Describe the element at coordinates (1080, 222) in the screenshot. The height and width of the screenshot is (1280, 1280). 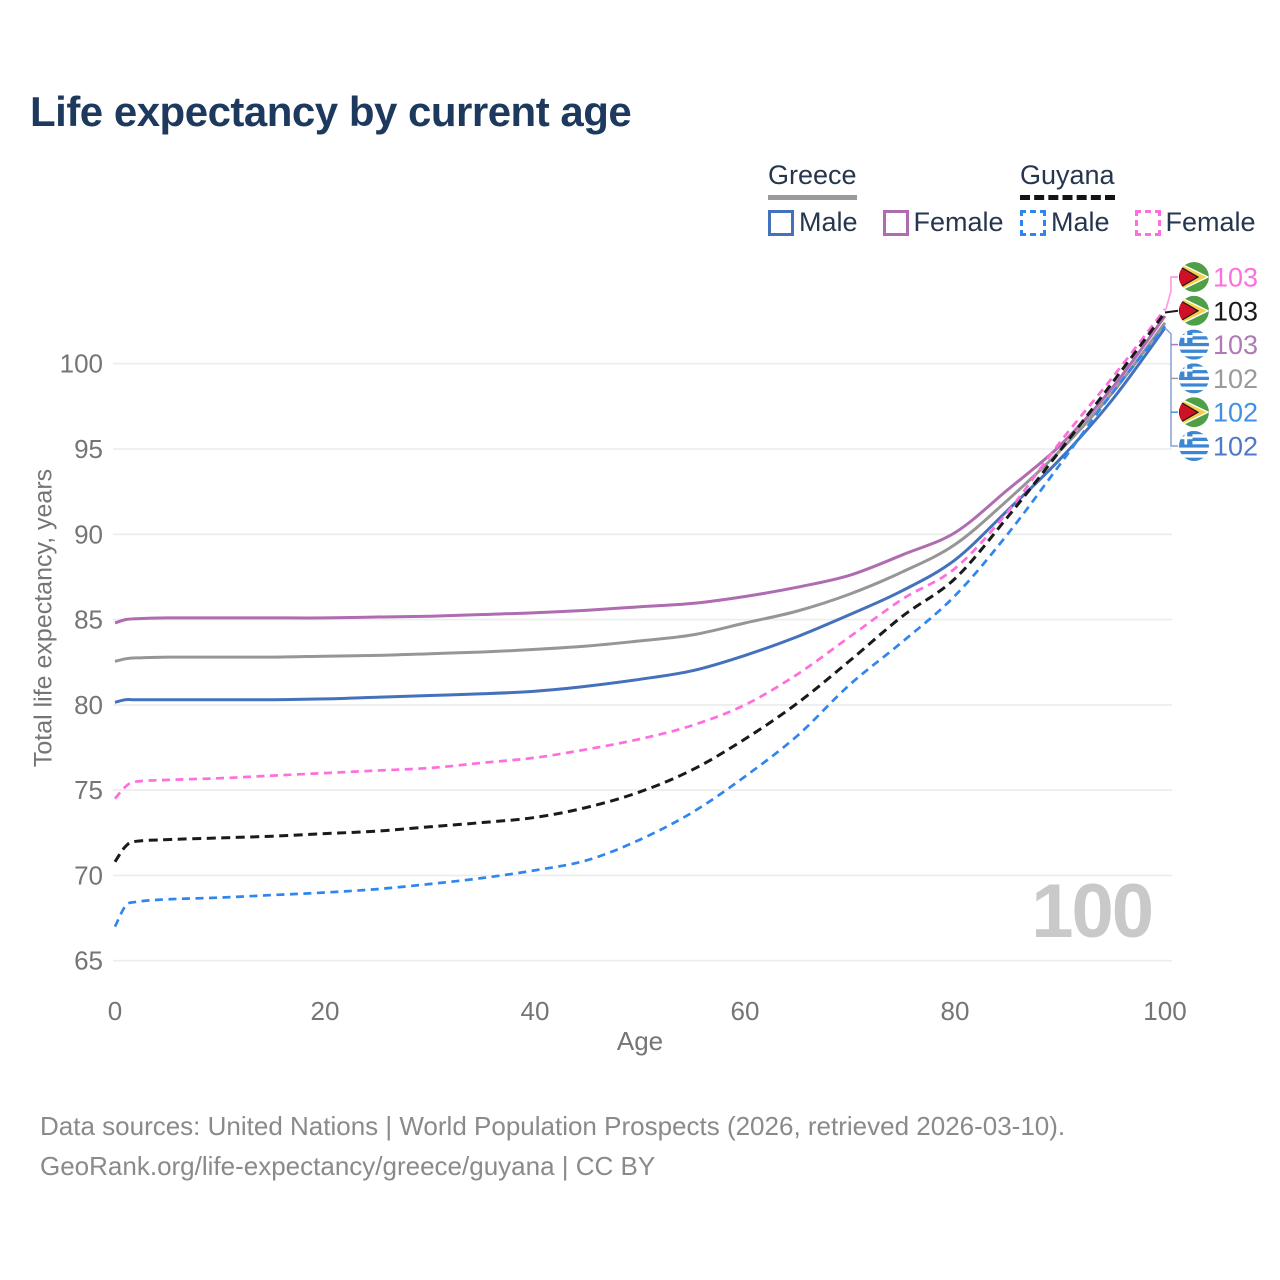
I see `legend-label-guyana-male: Male` at that location.